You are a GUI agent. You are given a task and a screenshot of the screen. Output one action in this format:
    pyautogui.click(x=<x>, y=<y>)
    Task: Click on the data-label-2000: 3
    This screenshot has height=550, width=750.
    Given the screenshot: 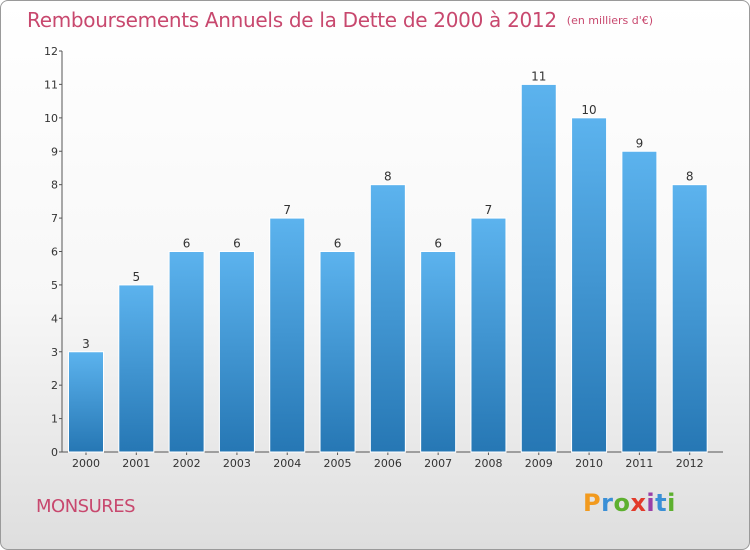 What is the action you would take?
    pyautogui.click(x=86, y=344)
    